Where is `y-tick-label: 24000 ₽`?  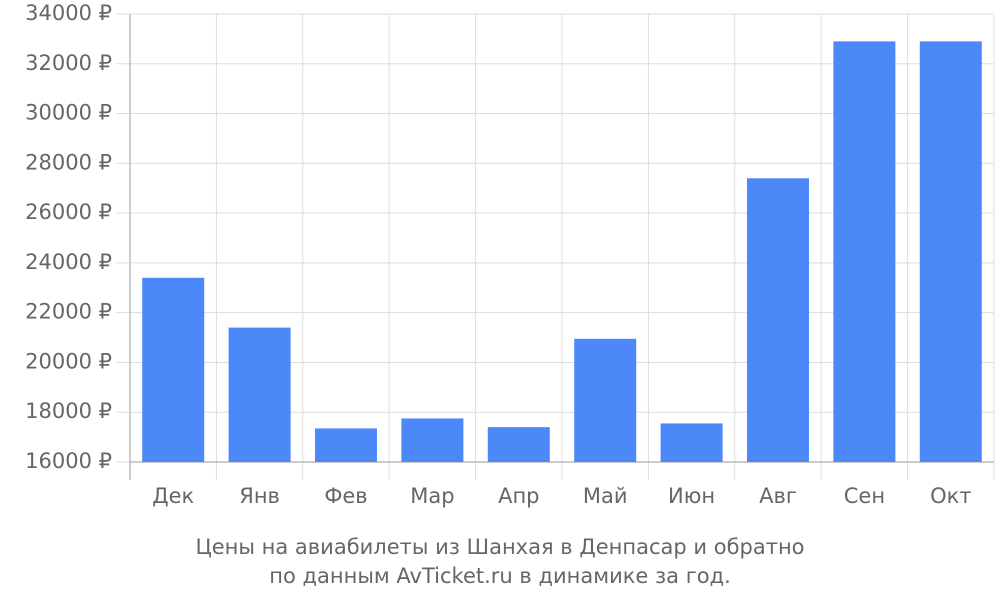
y-tick-label: 24000 ₽ is located at coordinates (68, 262).